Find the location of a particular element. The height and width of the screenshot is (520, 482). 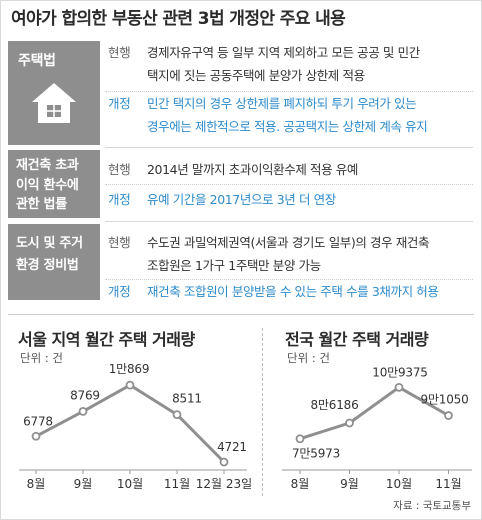

law-name: 주택법 is located at coordinates (54, 55).